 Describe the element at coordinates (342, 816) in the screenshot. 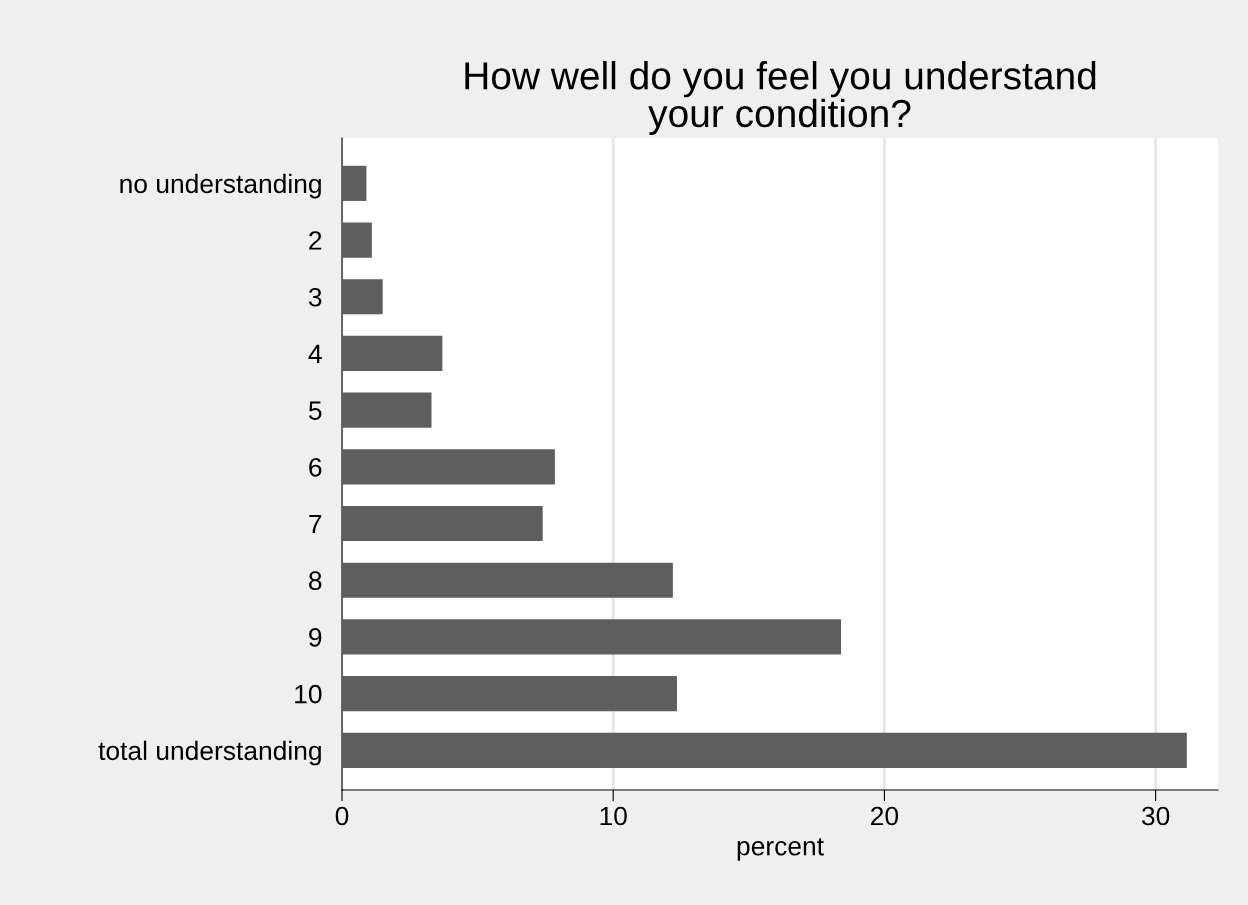

I see `x-tick-label: 0` at that location.